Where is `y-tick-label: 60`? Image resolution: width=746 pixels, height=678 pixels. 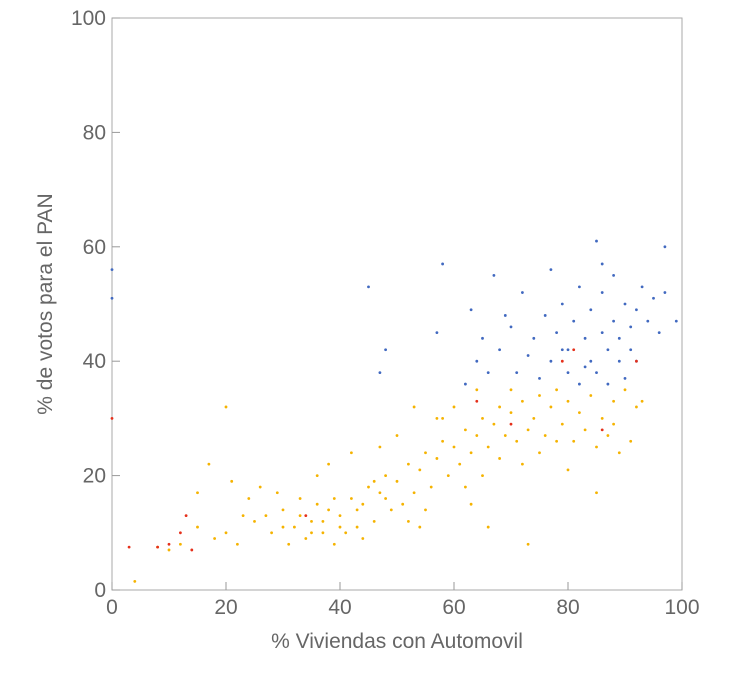 y-tick-label: 60 is located at coordinates (94, 247).